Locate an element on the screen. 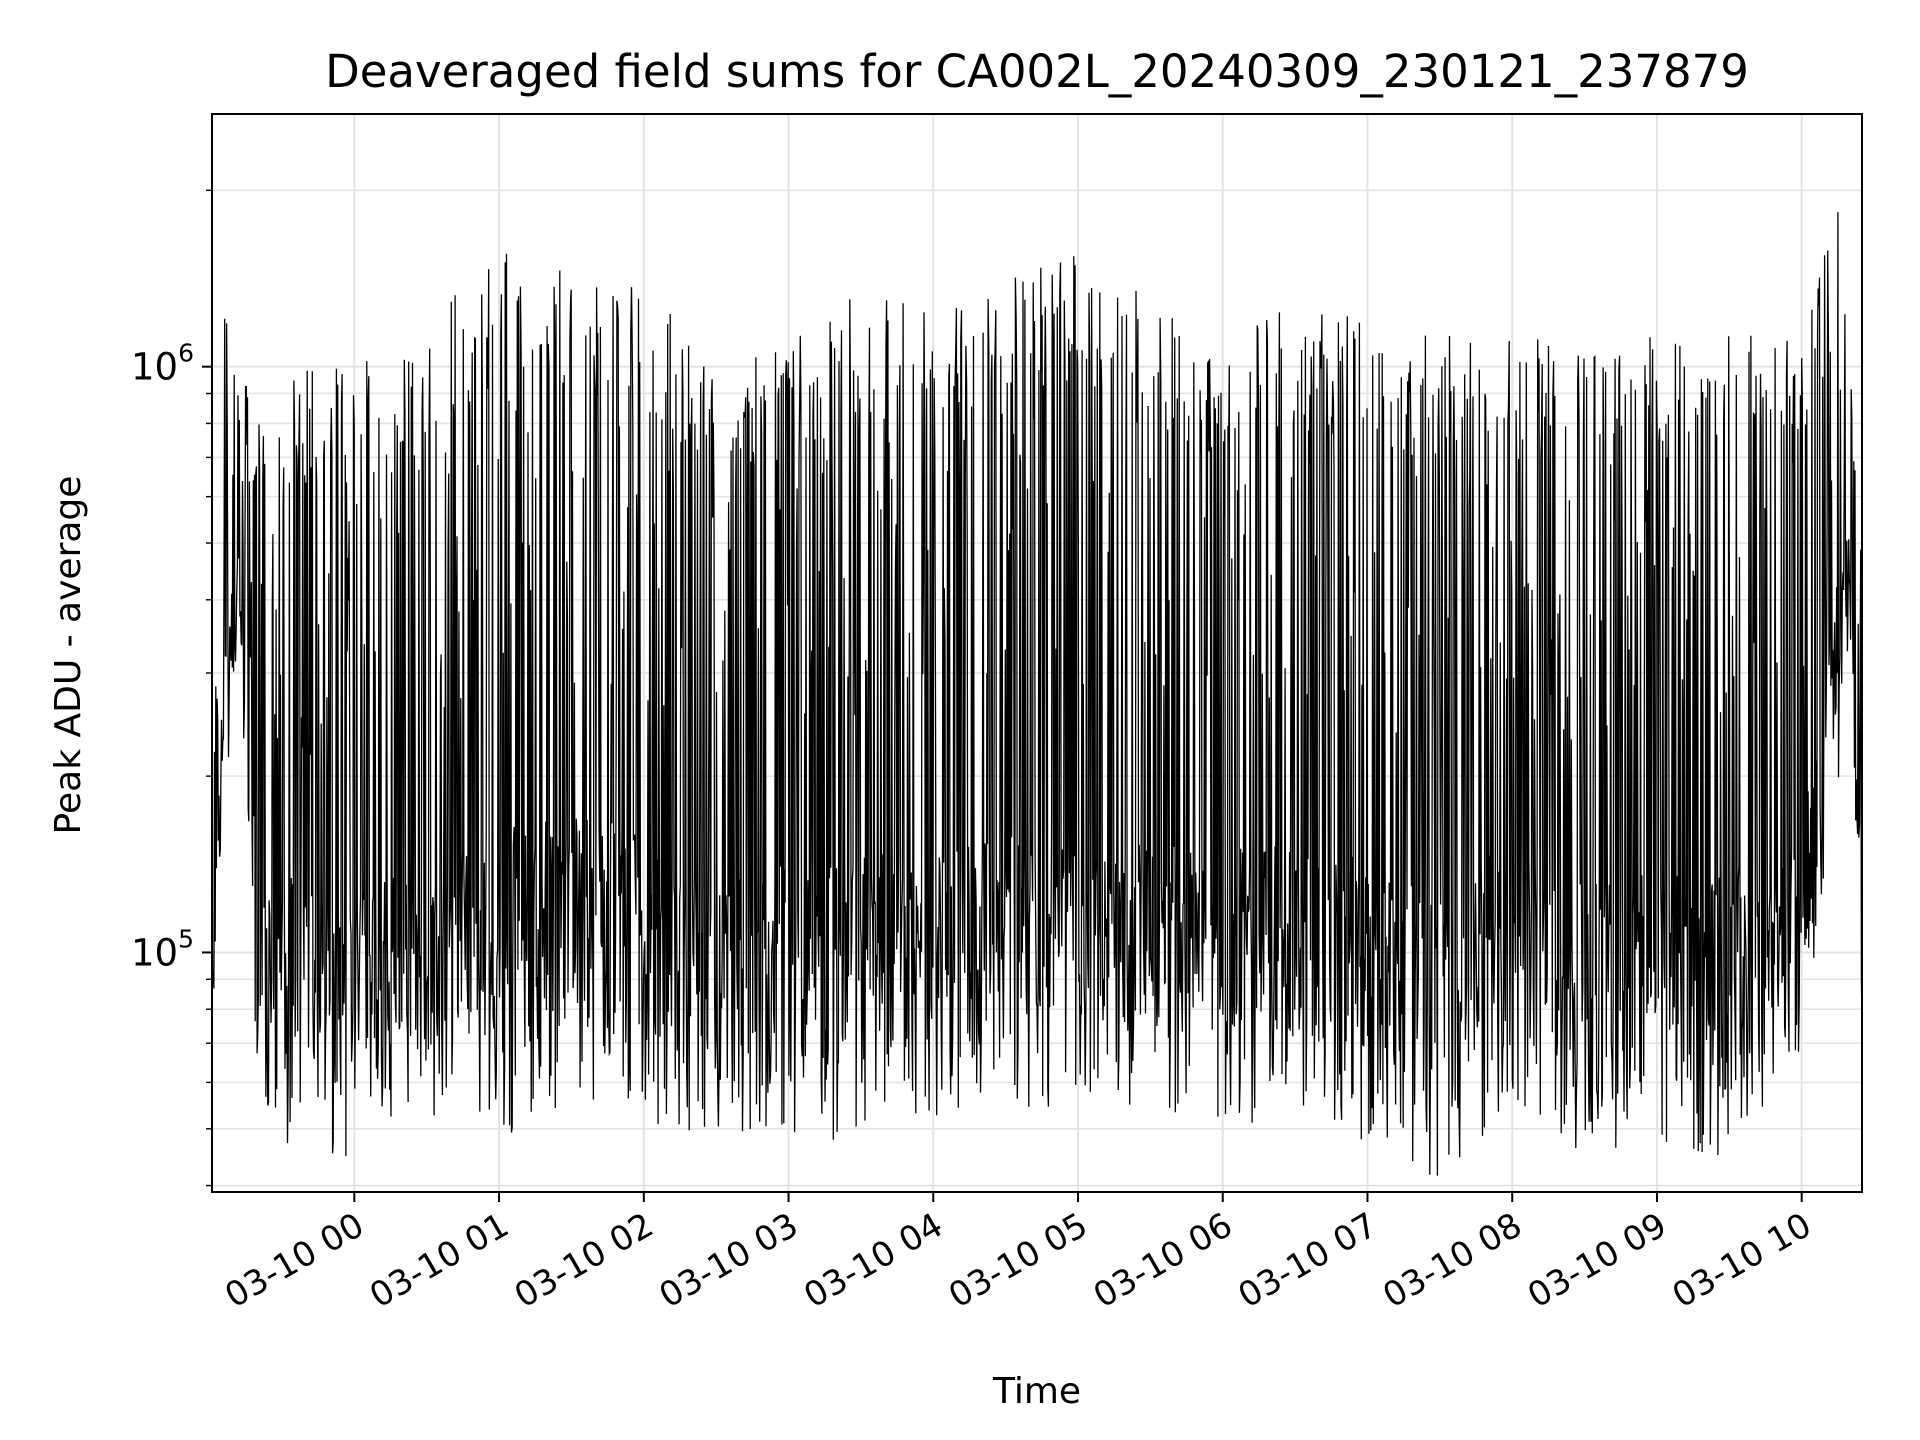 This screenshot has width=1920, height=1440. y-tick-exponent: 5 is located at coordinates (186, 938).